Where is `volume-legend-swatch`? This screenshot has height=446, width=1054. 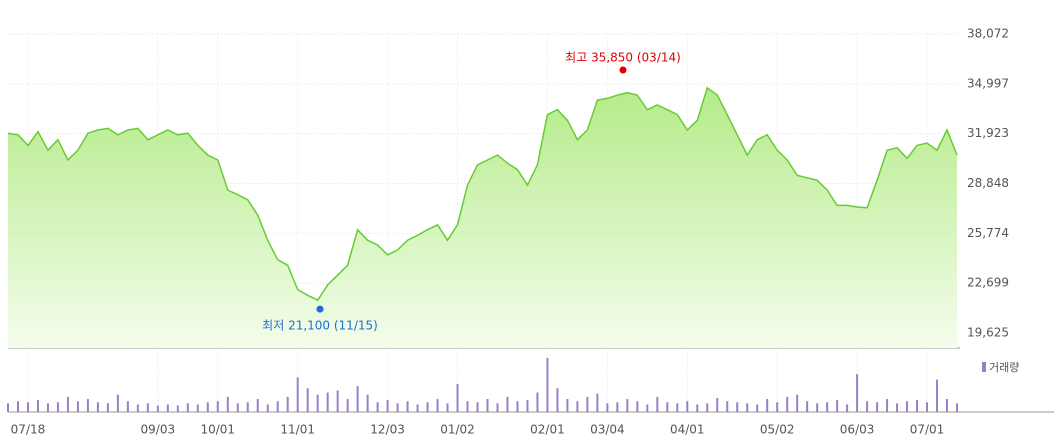 volume-legend-swatch is located at coordinates (984, 367).